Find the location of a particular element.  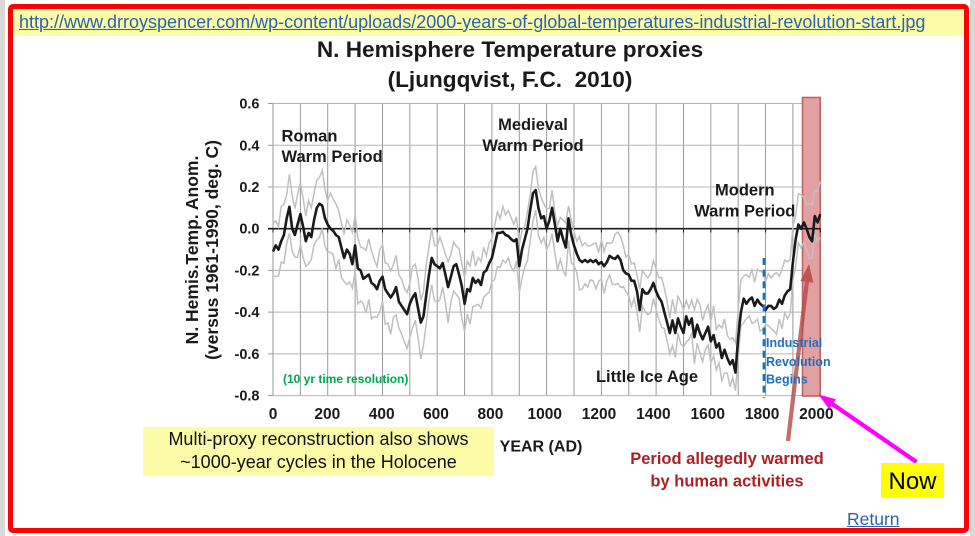

svg-text: 1400 is located at coordinates (653, 414).